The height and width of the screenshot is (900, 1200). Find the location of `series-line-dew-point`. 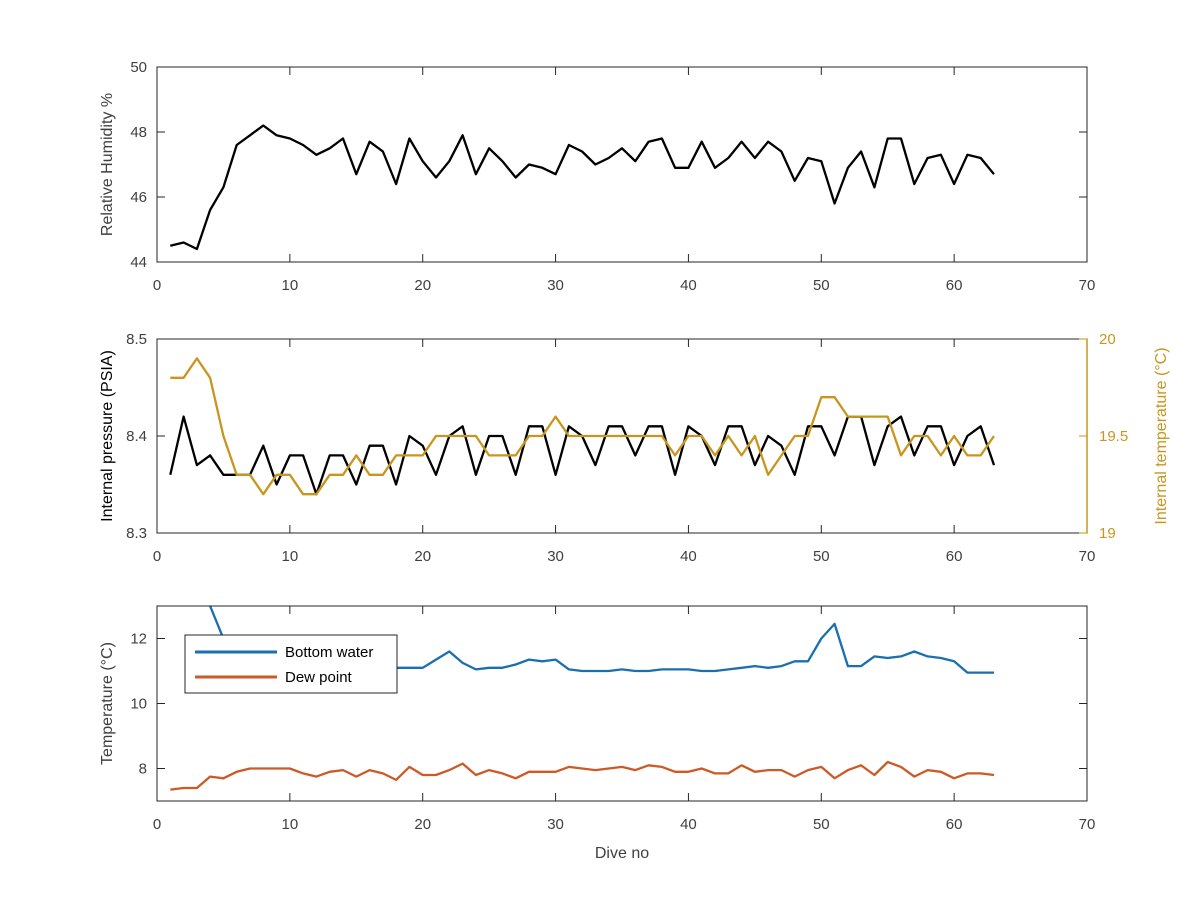

series-line-dew-point is located at coordinates (582, 775).